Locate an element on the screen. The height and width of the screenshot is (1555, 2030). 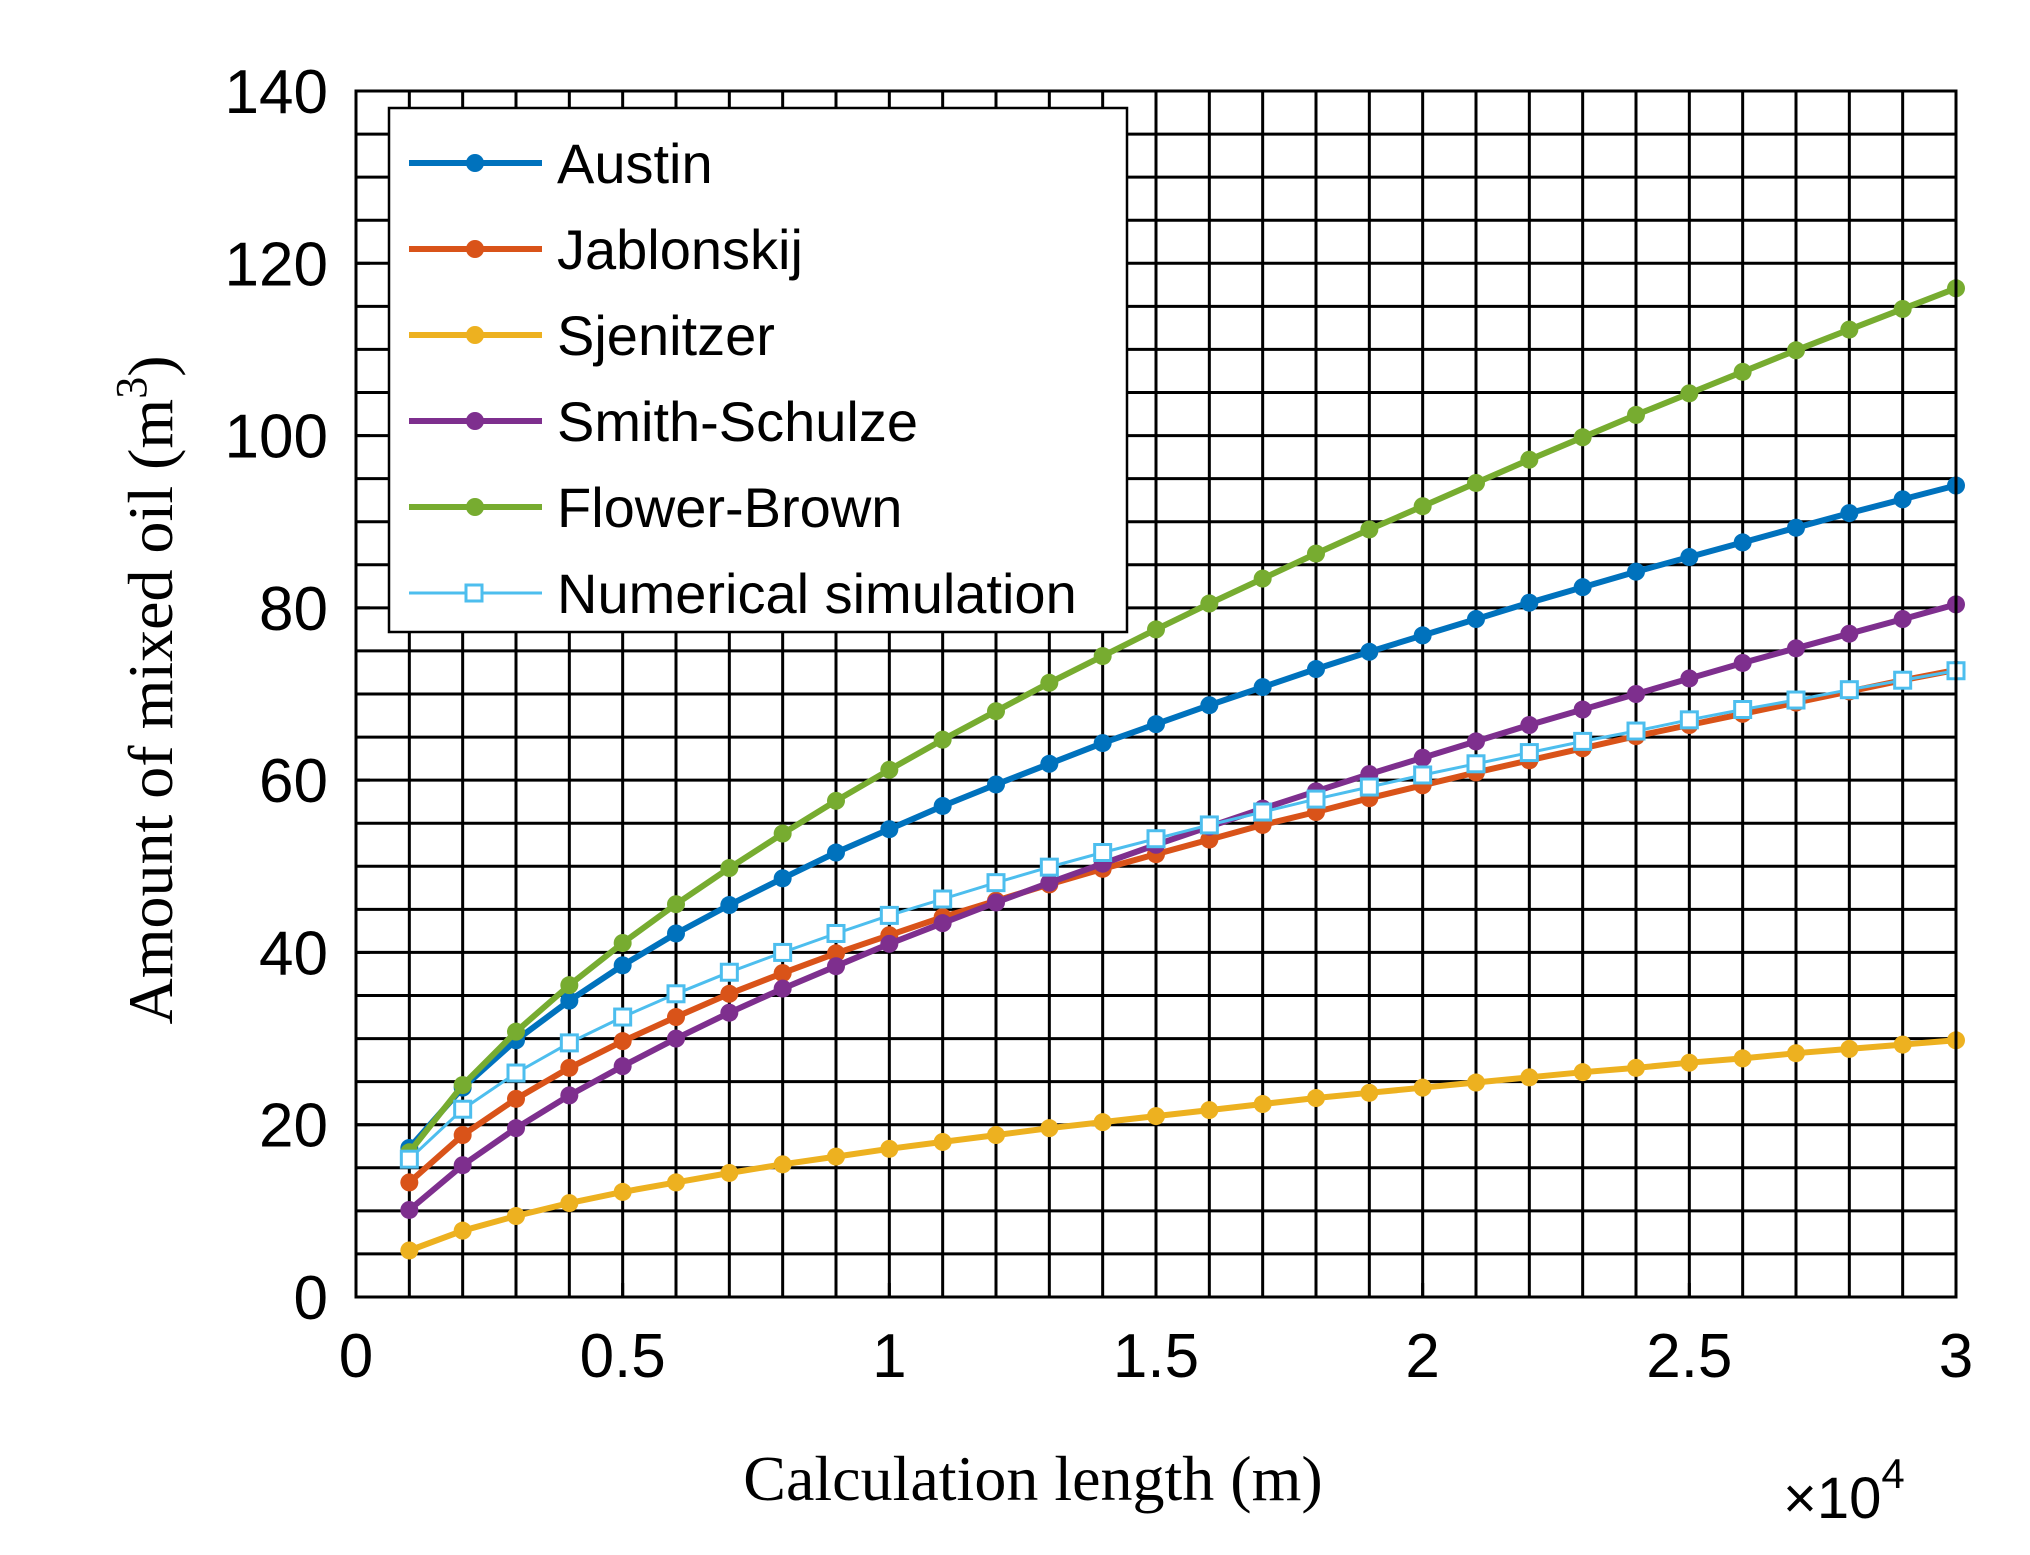
x-tick-label: 2 is located at coordinates (1422, 1356).